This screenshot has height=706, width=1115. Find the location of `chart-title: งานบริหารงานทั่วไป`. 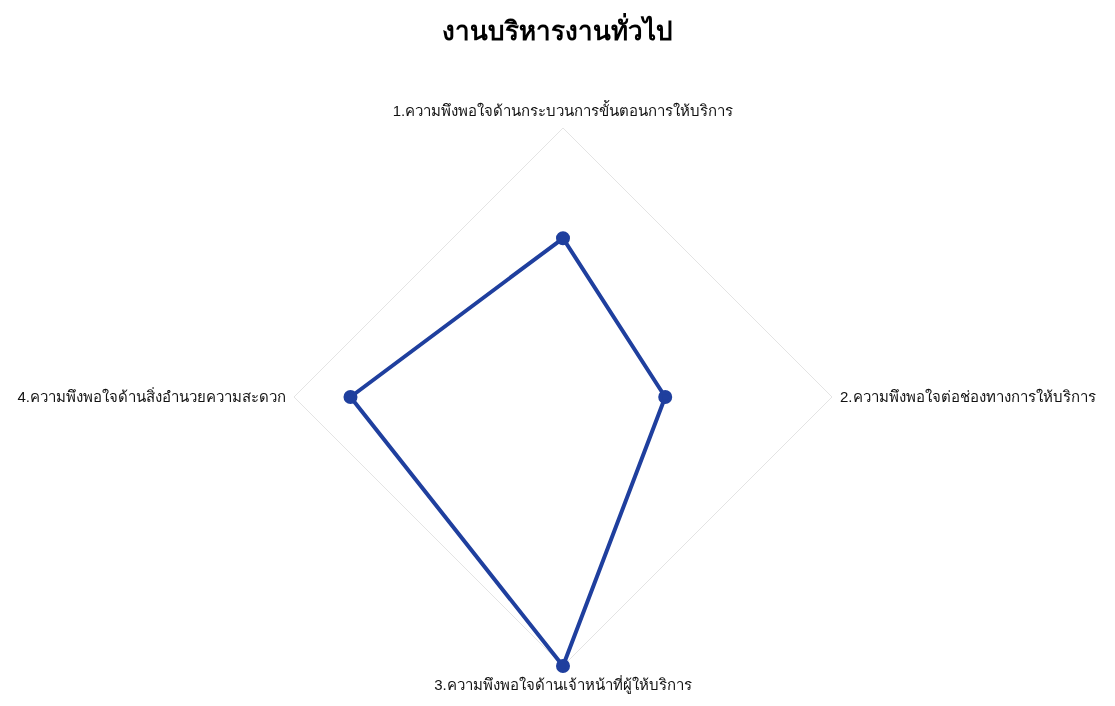

chart-title: งานบริหารงานทั่วไป is located at coordinates (557, 30).